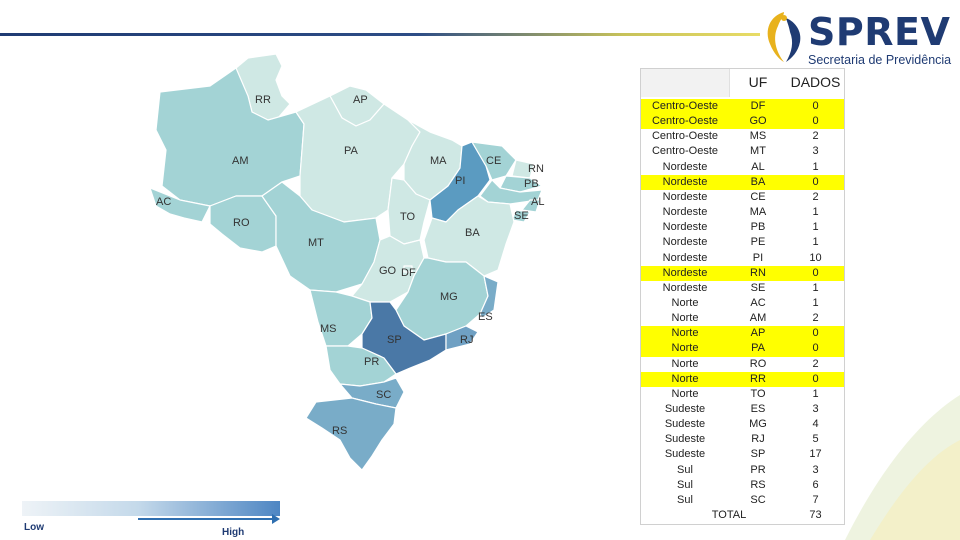 This screenshot has width=960, height=540. I want to click on region-header-cell, so click(685, 83).